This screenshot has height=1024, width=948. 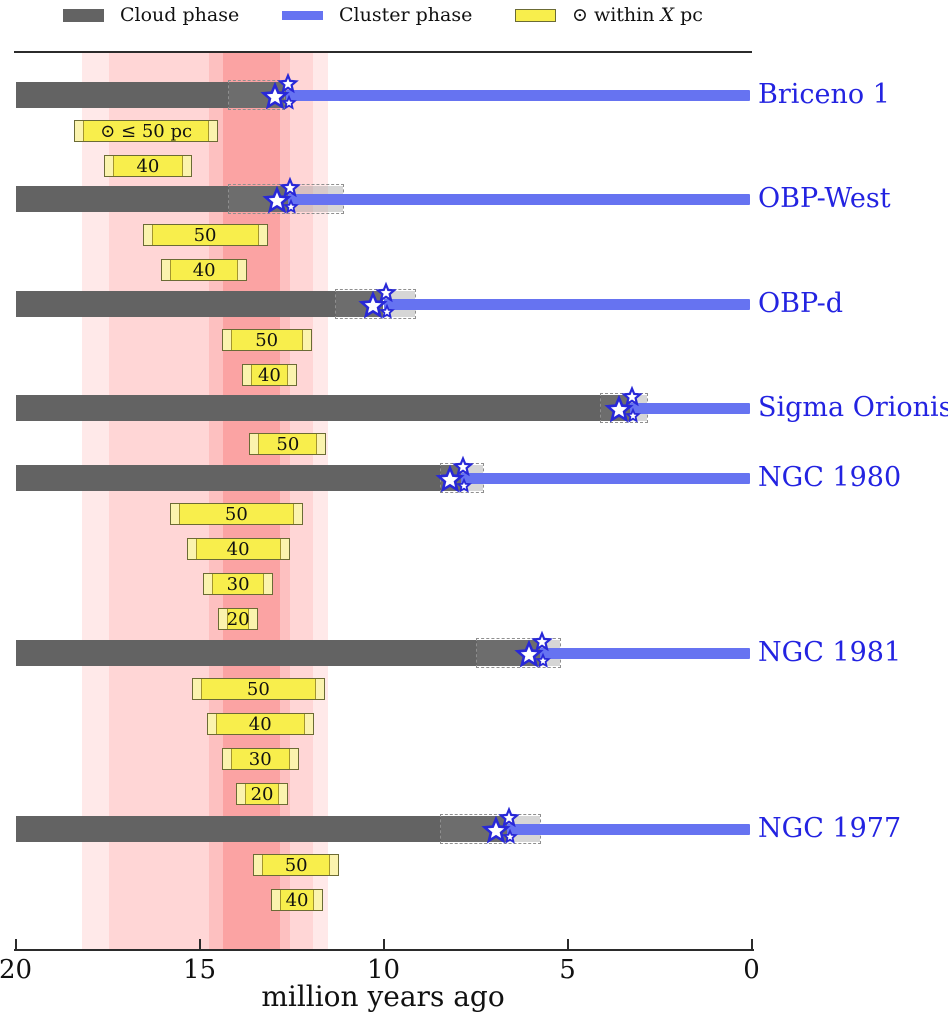 I want to click on x-axis-title: million years ago, so click(x=383, y=996).